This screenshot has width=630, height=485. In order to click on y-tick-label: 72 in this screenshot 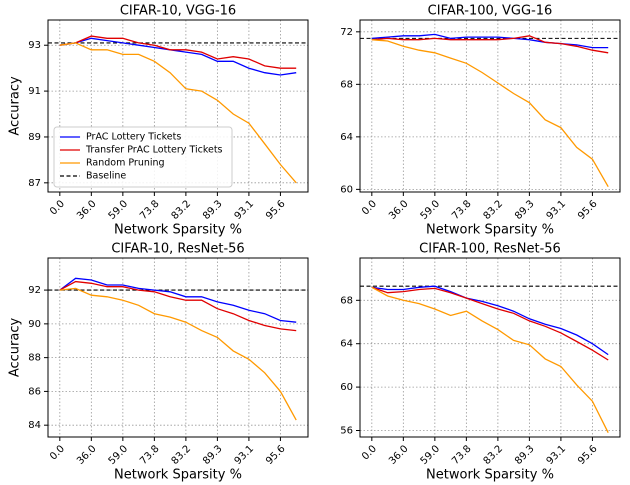, I will do `click(346, 32)`.